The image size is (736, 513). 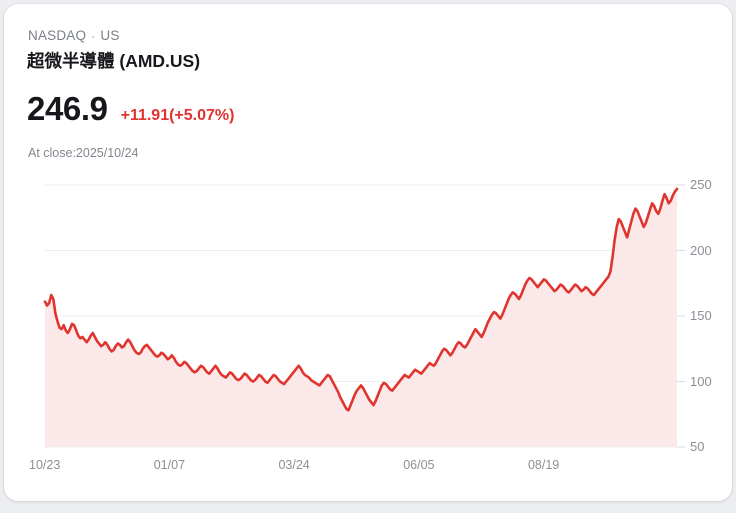 I want to click on x-axis-tick-label: 06/05, so click(x=419, y=465).